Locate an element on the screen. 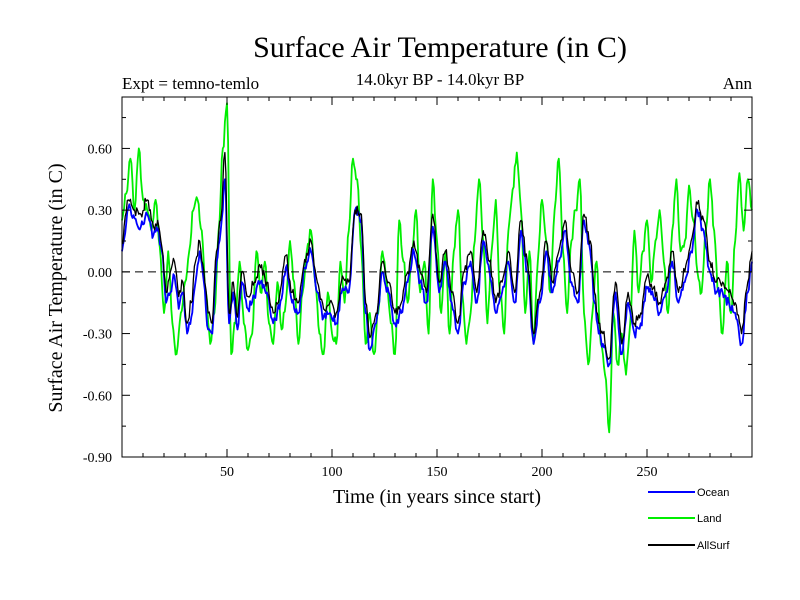 This screenshot has width=800, height=600. legend-label-ocean: Ocean is located at coordinates (713, 493).